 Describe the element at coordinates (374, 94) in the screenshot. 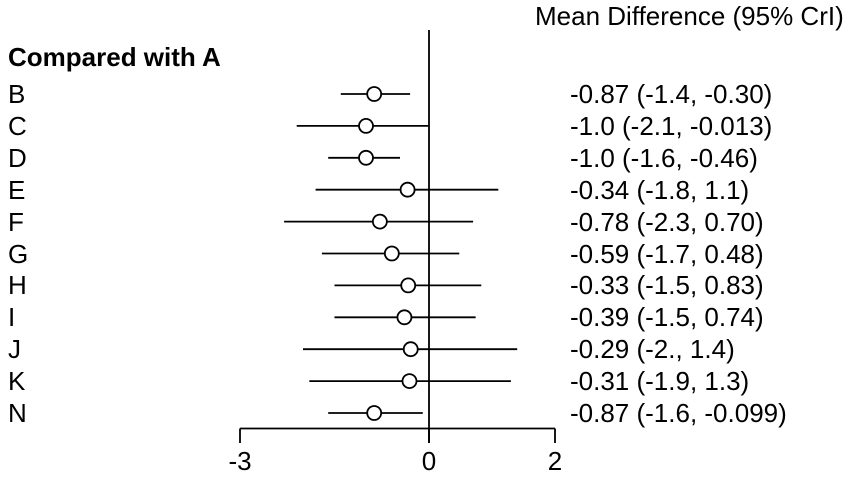

I see `mean-marker-B` at that location.